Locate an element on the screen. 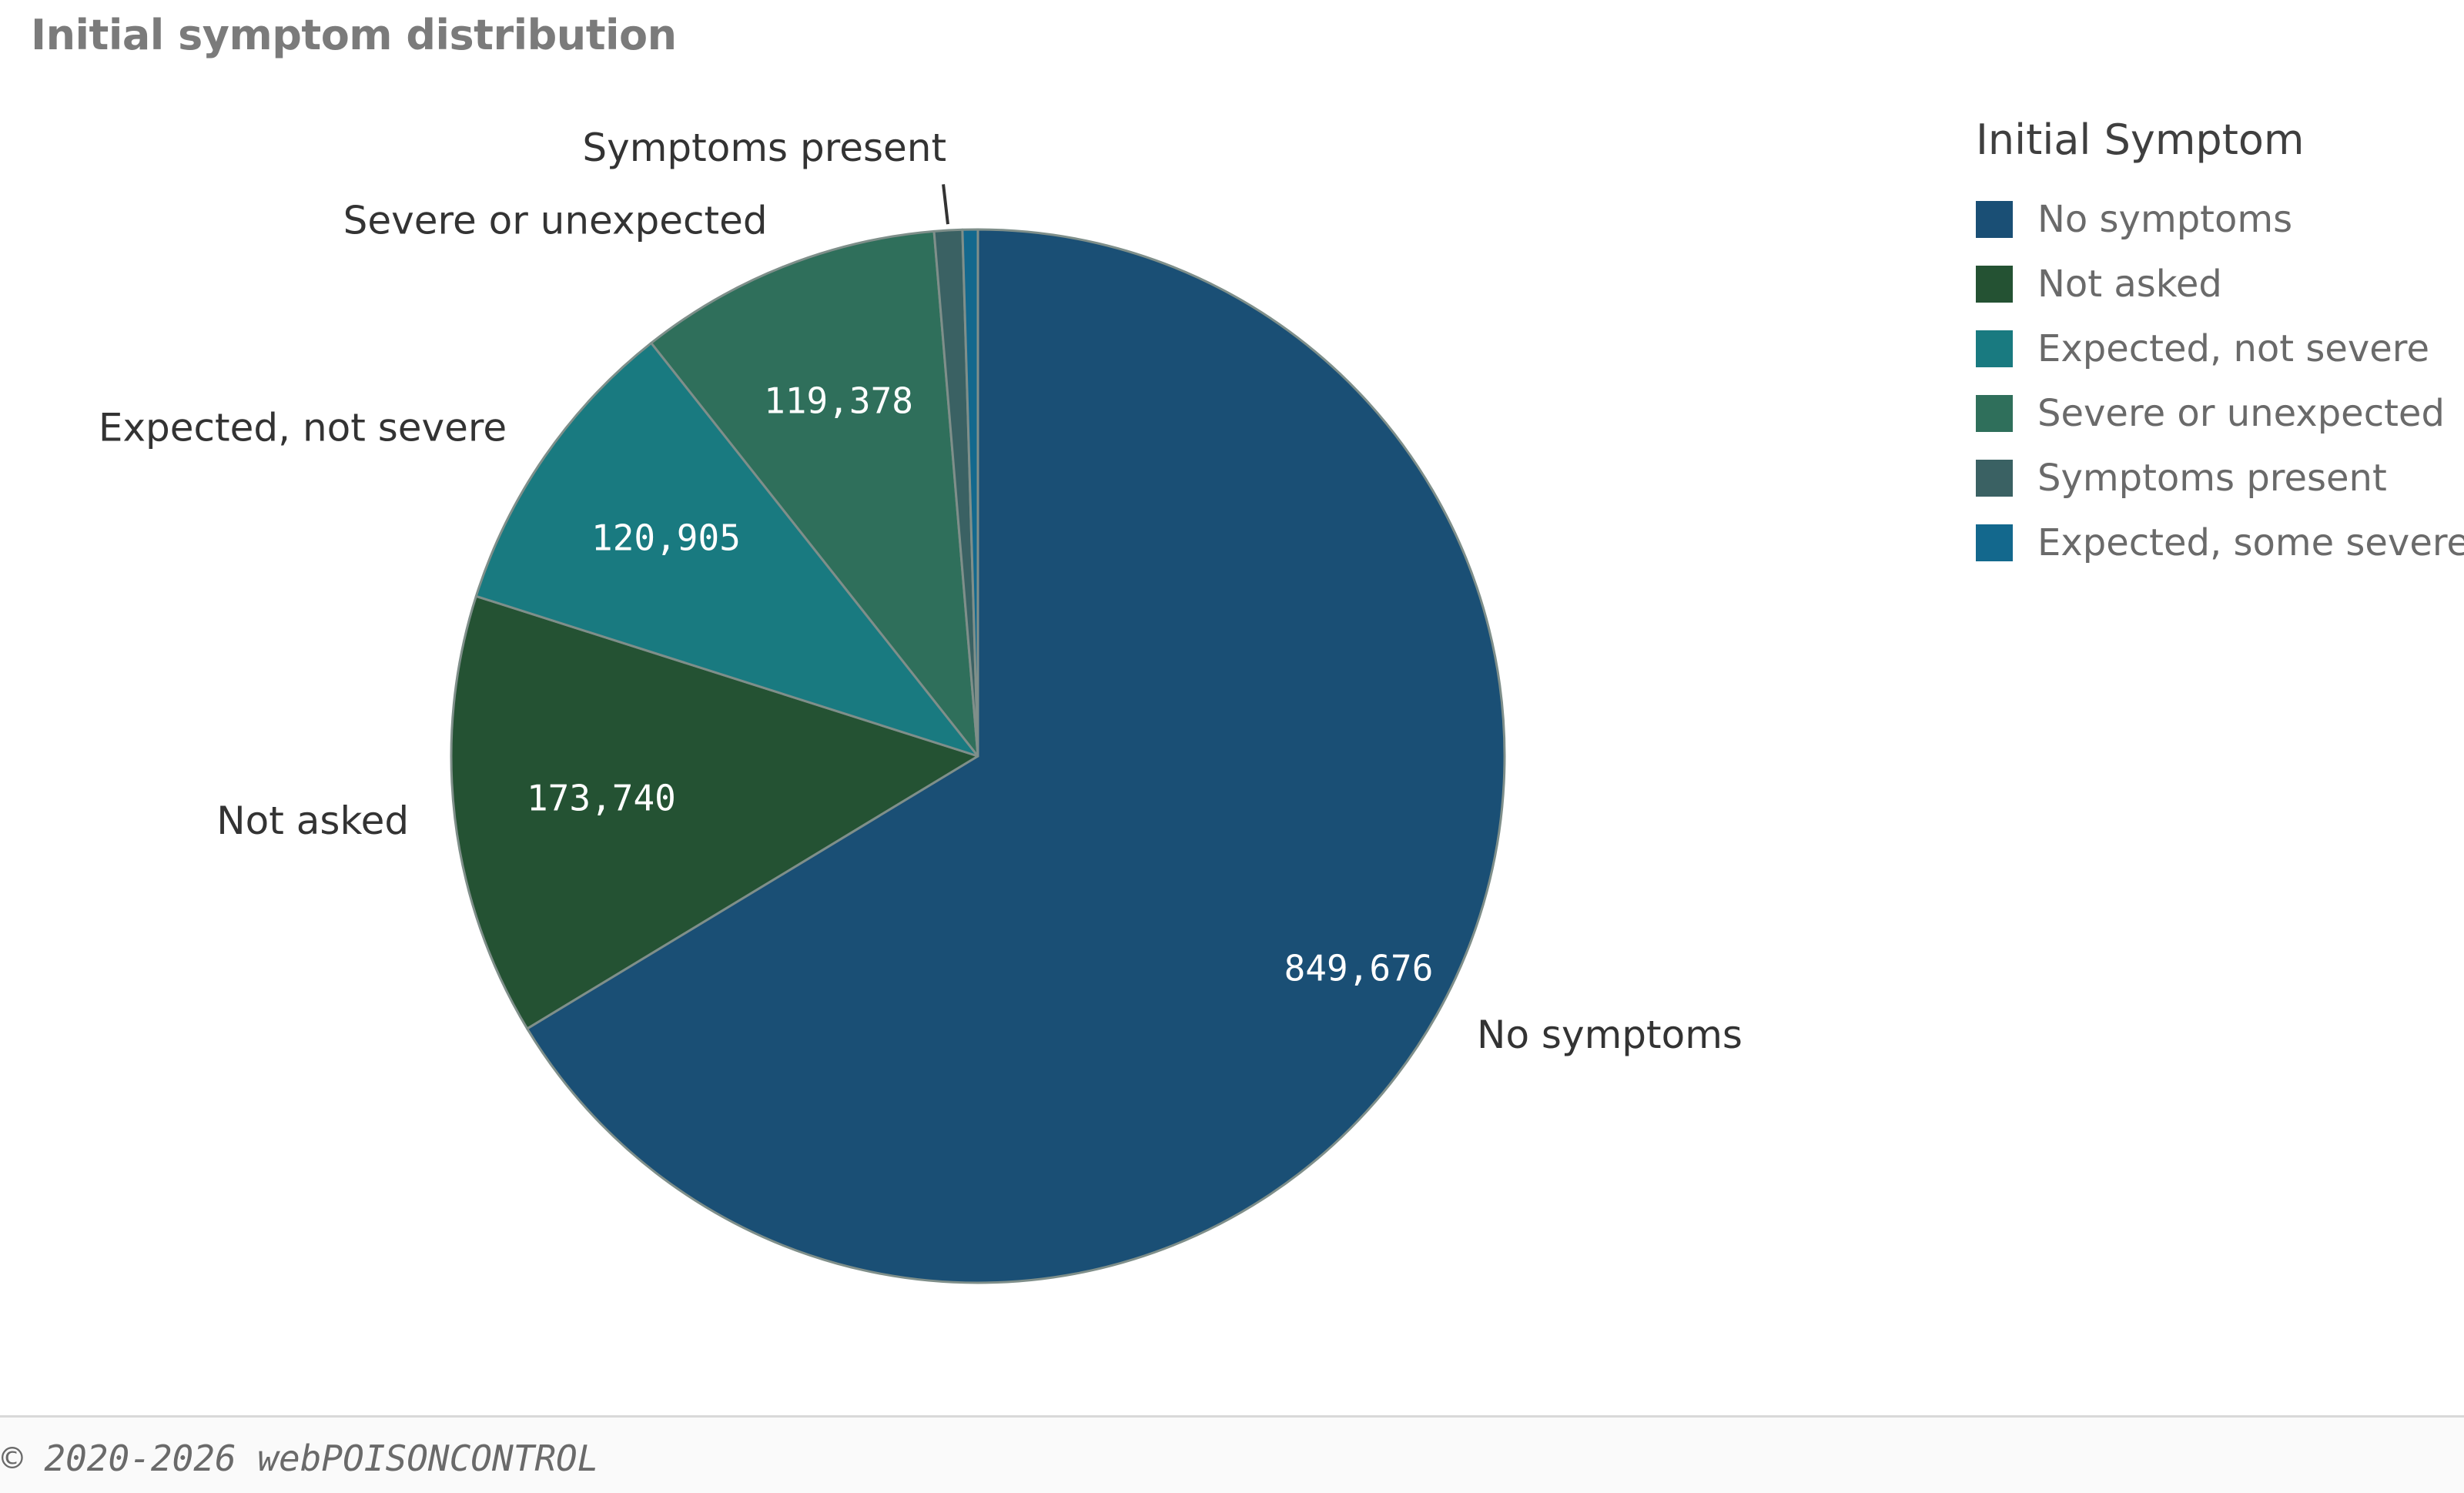  legend-label: Expected, some severe is located at coordinates (2250, 542).